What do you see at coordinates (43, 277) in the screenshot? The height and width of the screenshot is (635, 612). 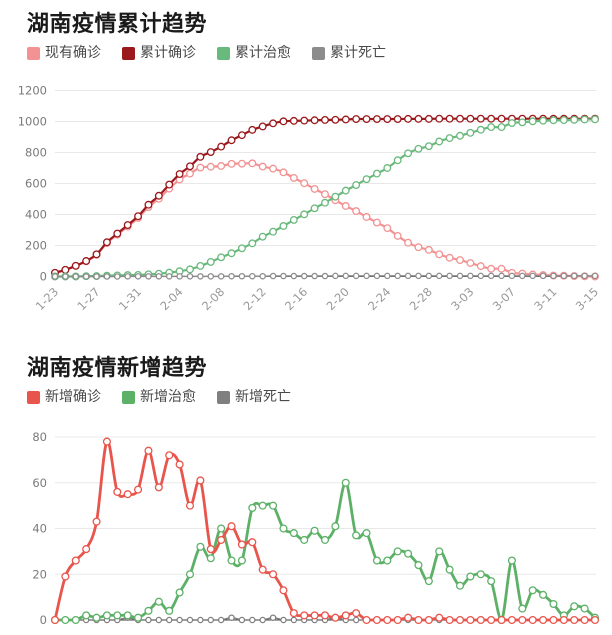 I see `y-tick-label: 0` at bounding box center [43, 277].